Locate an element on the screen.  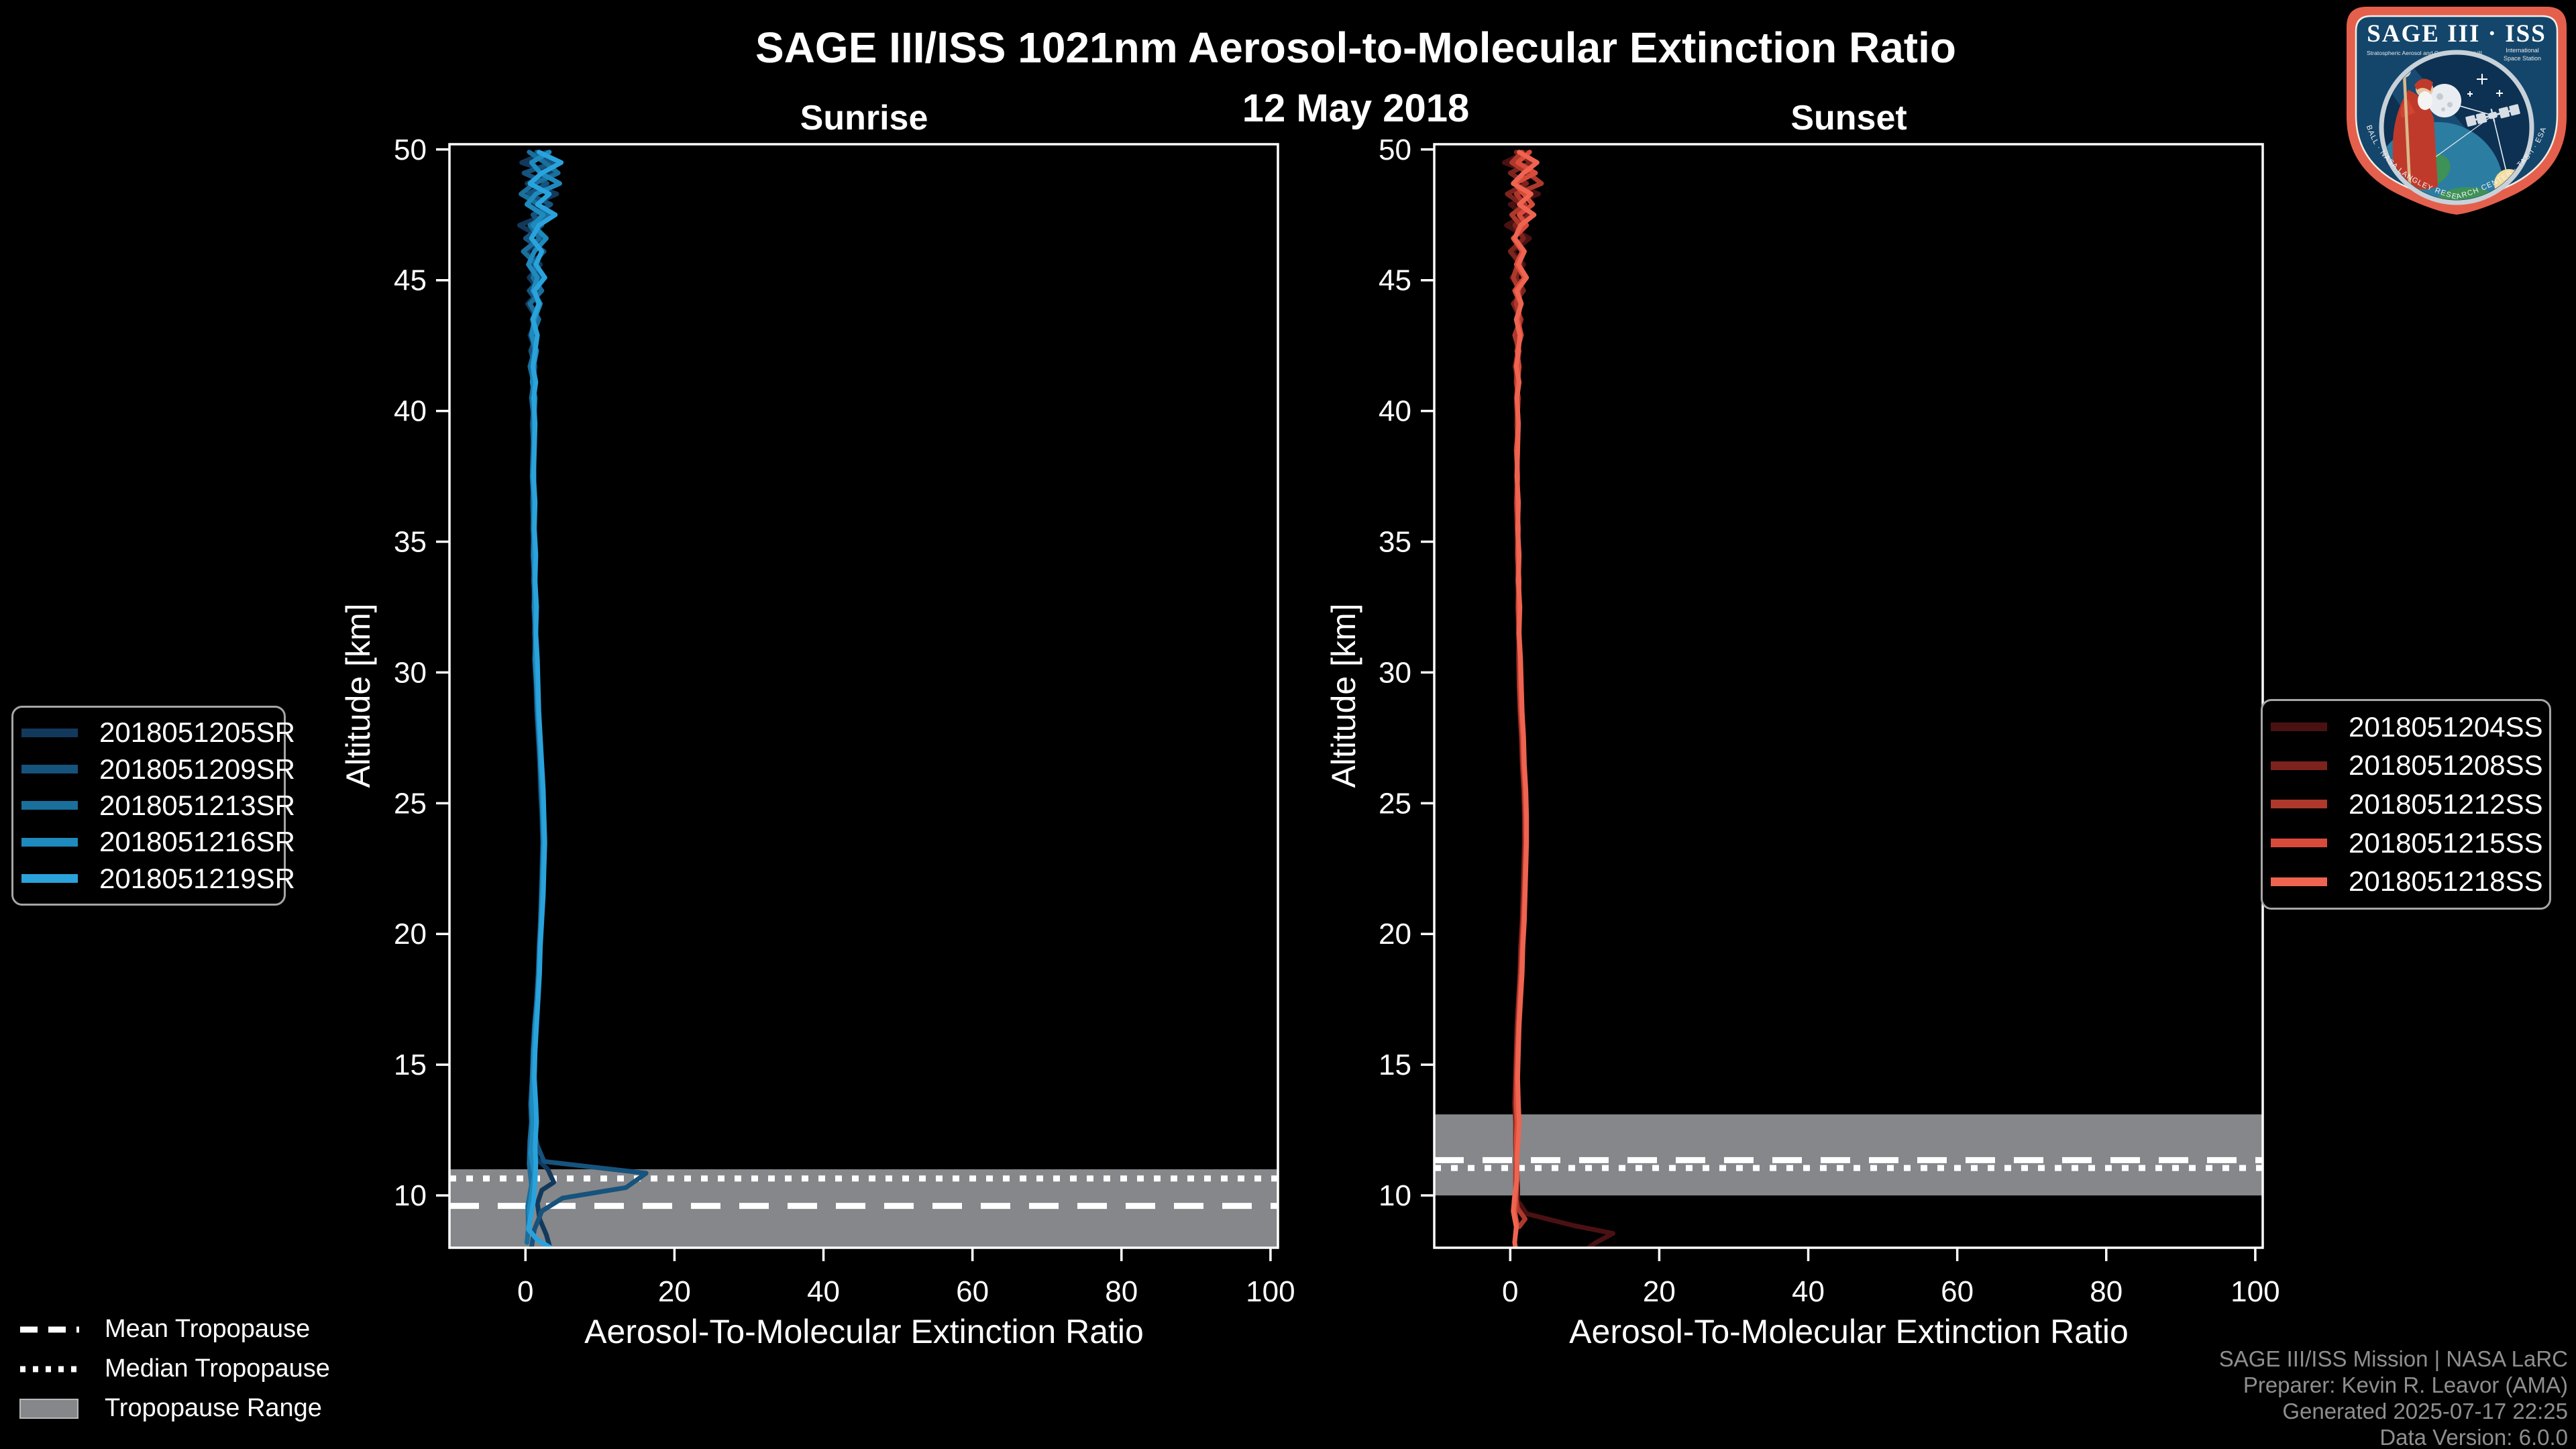
legend-row: 2018051205SR is located at coordinates (154, 732).